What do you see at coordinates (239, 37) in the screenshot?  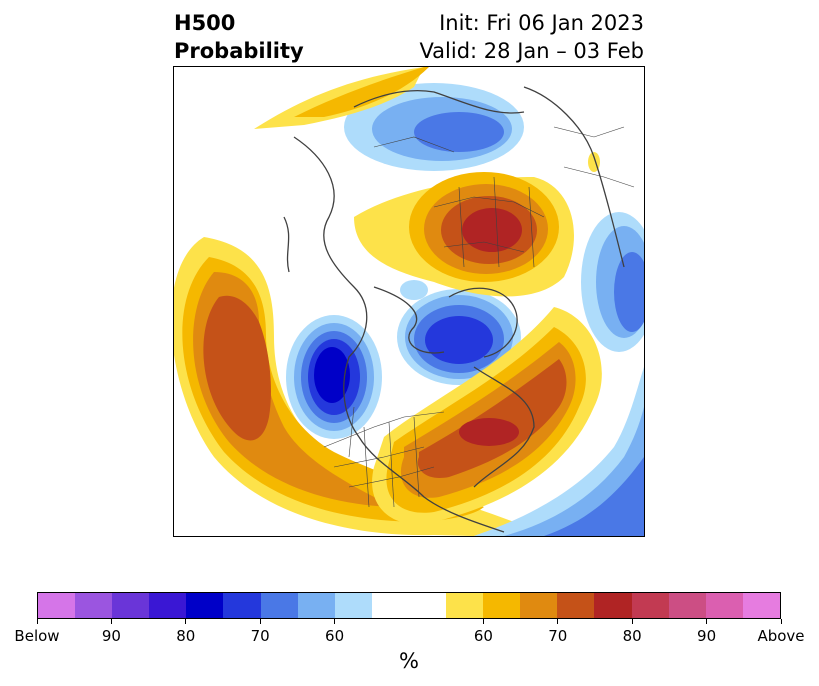 I see `chart-title: H500 Probability` at bounding box center [239, 37].